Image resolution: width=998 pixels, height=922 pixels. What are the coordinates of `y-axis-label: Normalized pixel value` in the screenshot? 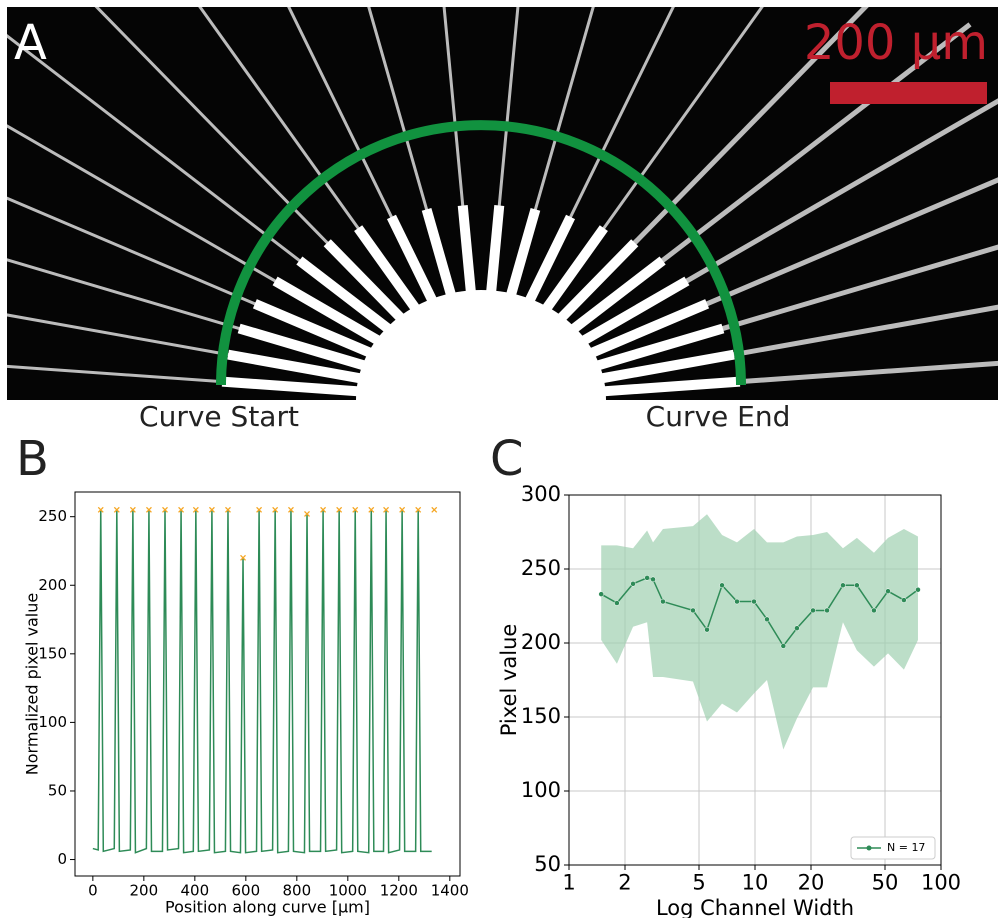 It's located at (32, 684).